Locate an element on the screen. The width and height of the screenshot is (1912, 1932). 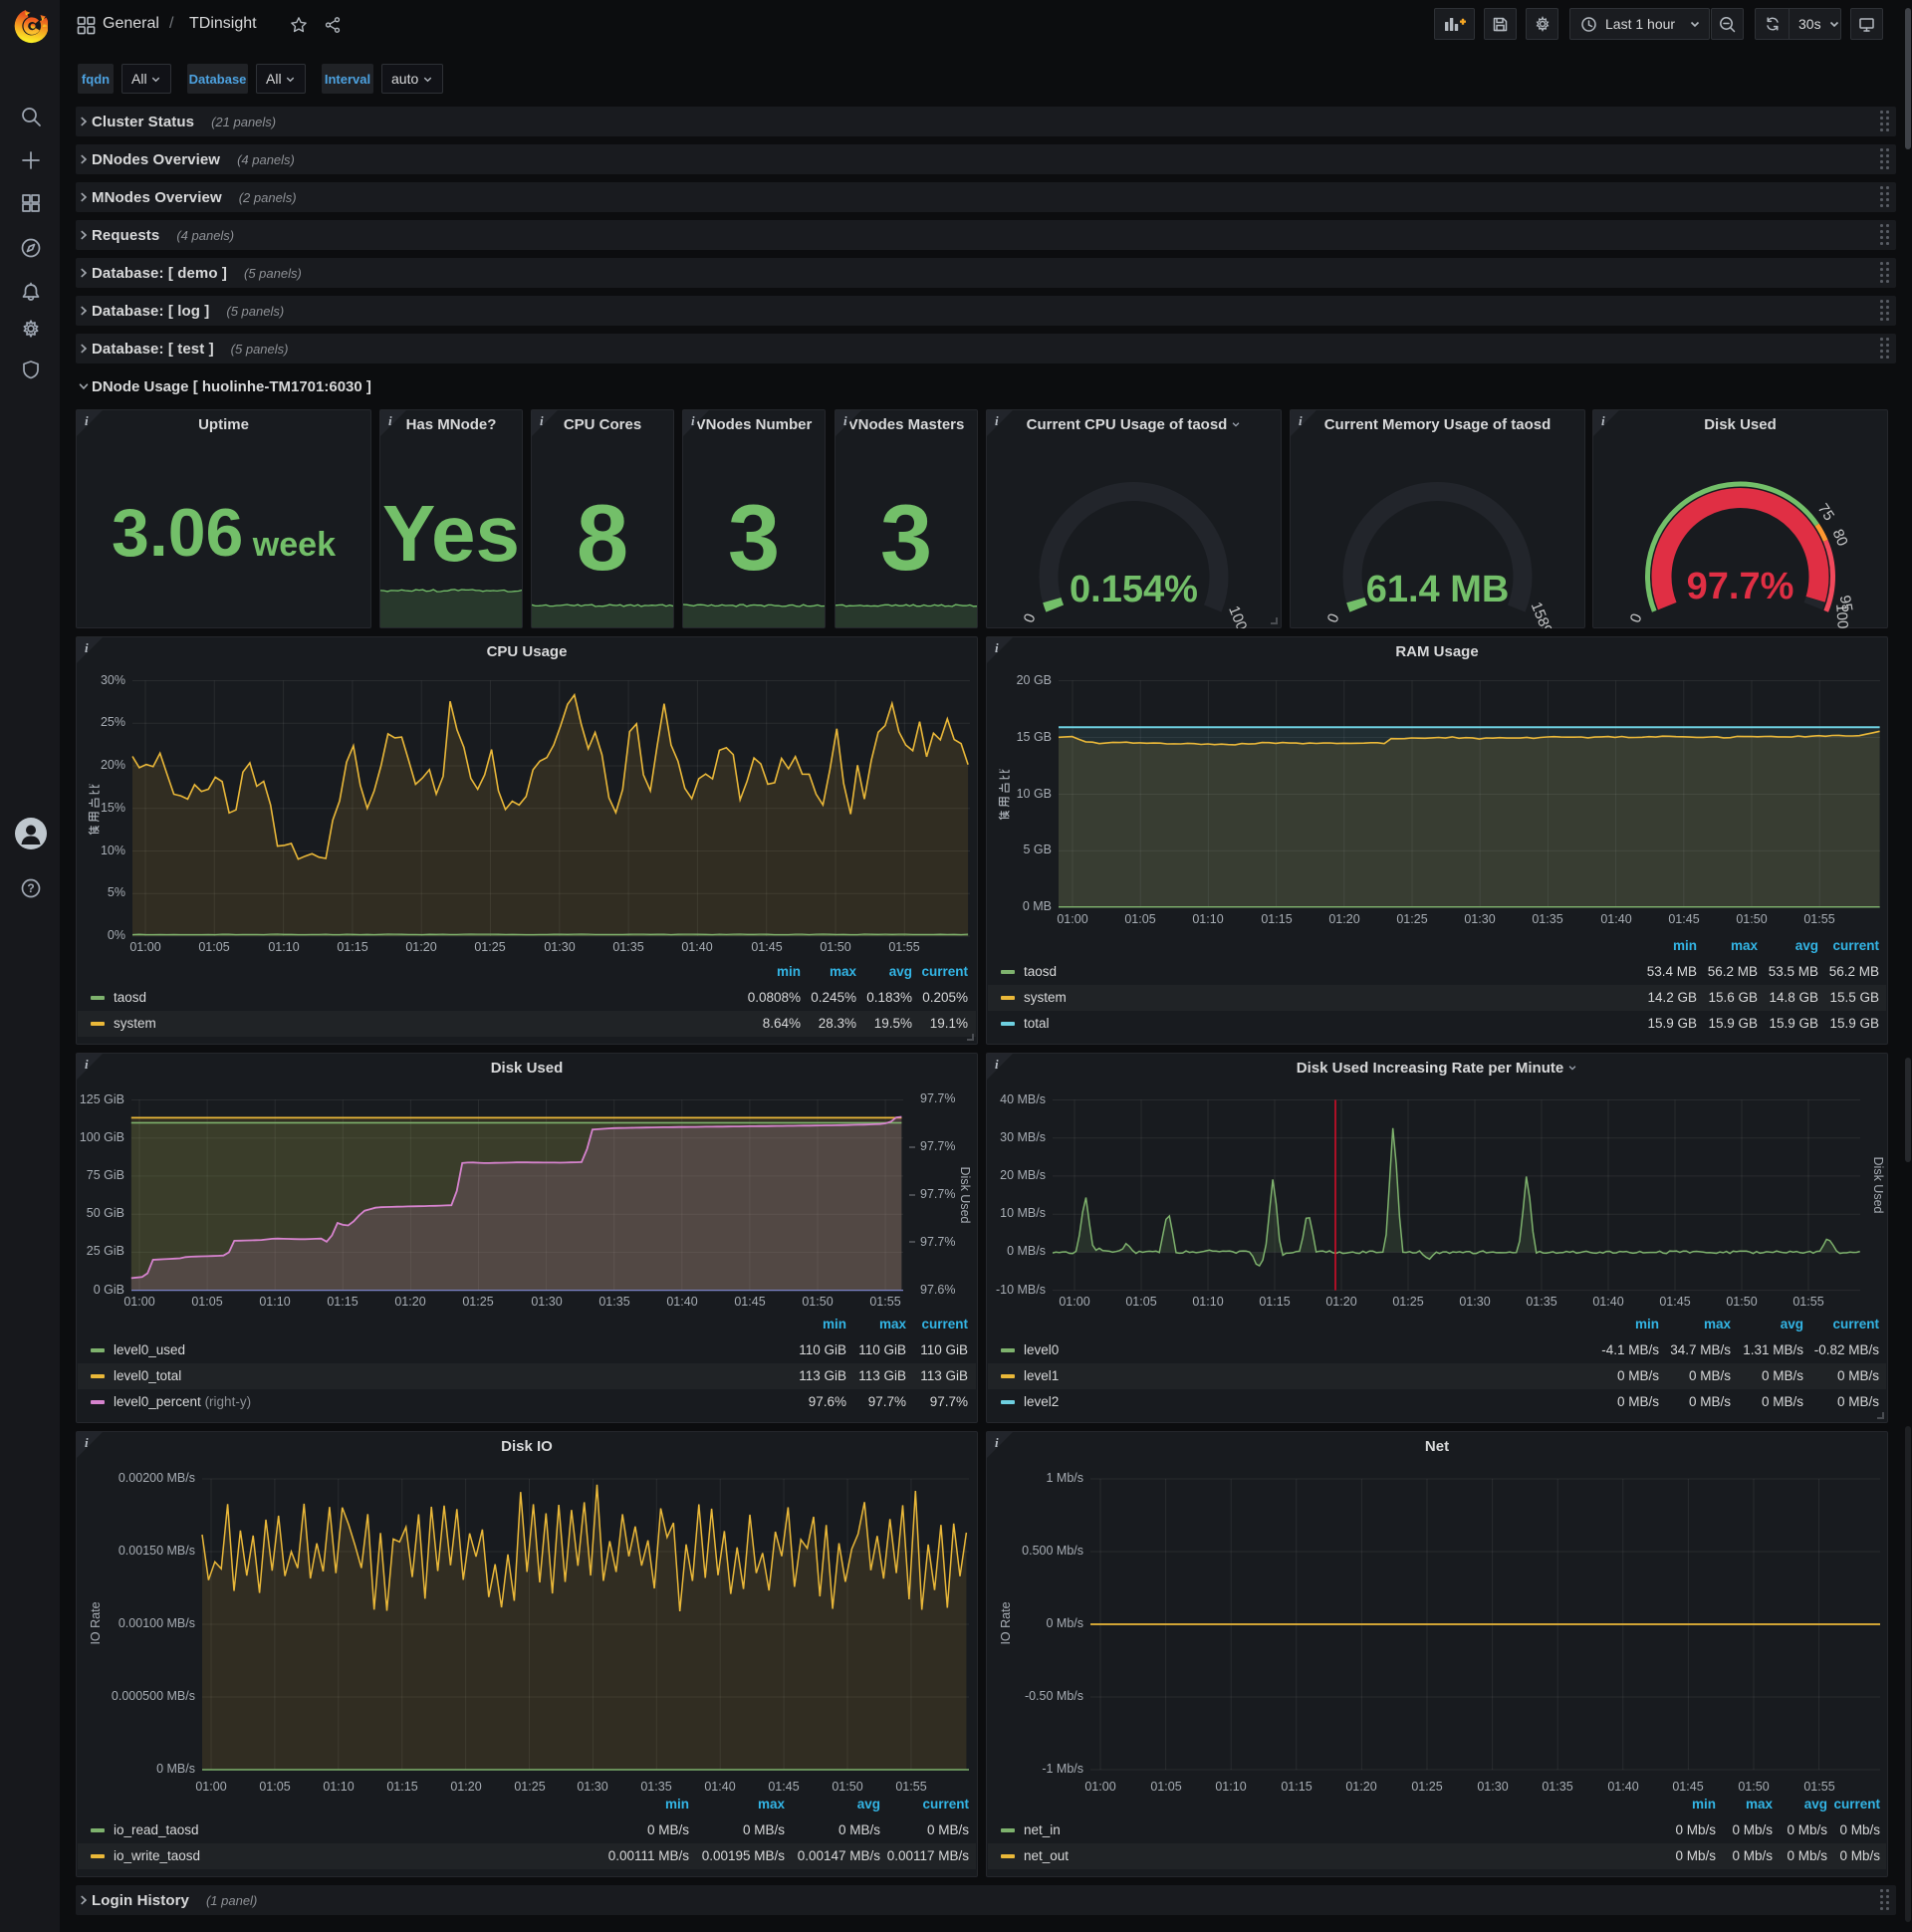
svg-text: 97.7% is located at coordinates (1740, 586).